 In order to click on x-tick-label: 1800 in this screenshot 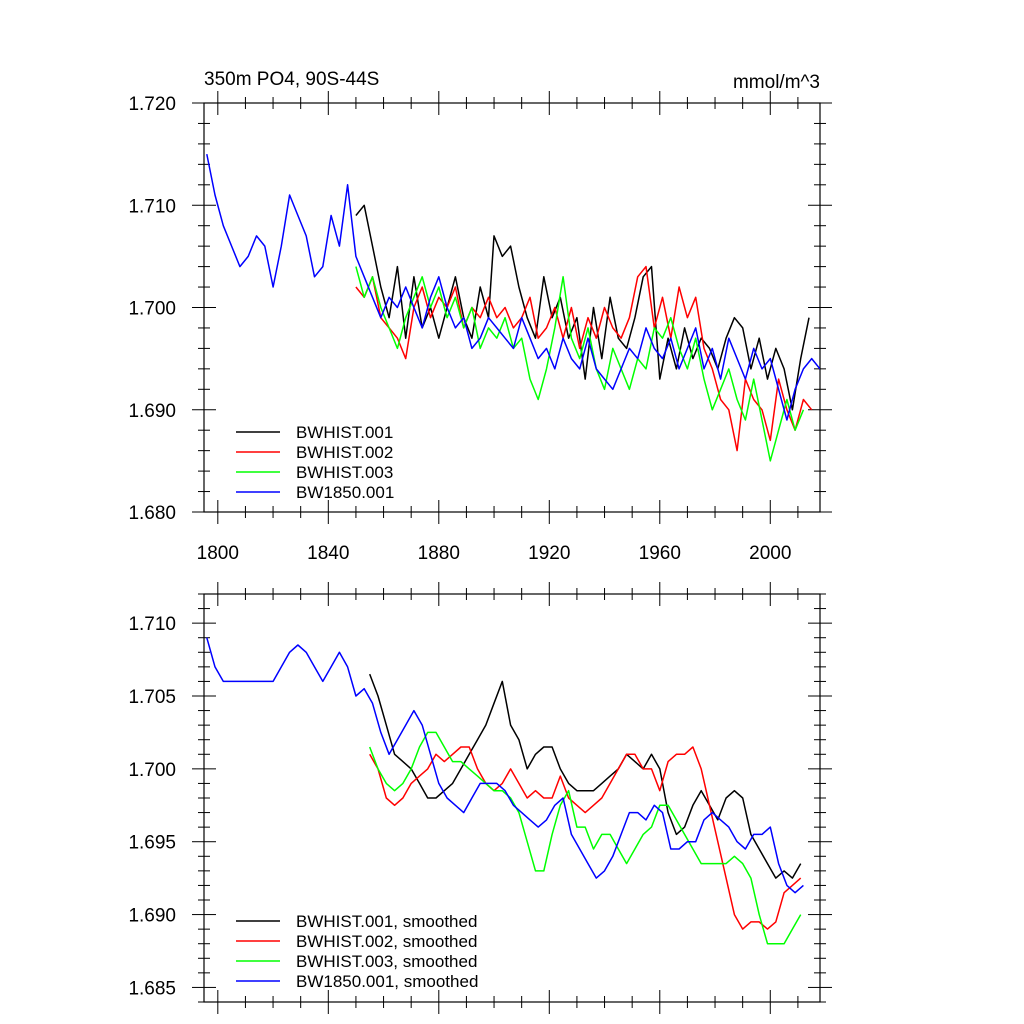, I will do `click(218, 553)`.